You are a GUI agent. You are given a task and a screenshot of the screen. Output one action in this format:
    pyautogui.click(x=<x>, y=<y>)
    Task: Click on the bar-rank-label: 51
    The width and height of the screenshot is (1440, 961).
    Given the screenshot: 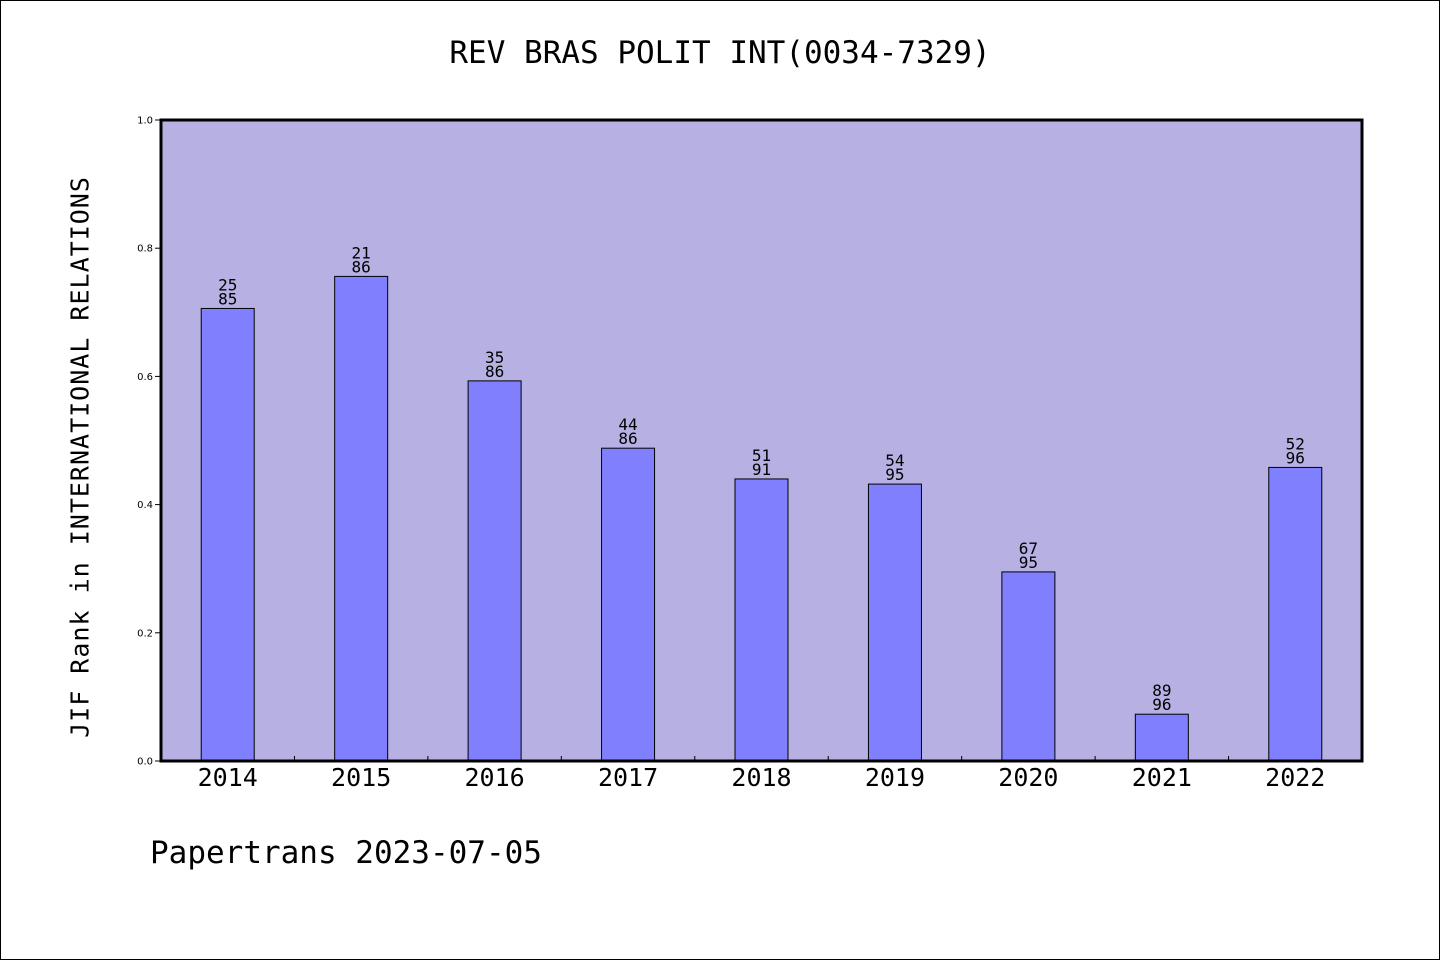 What is the action you would take?
    pyautogui.click(x=761, y=455)
    